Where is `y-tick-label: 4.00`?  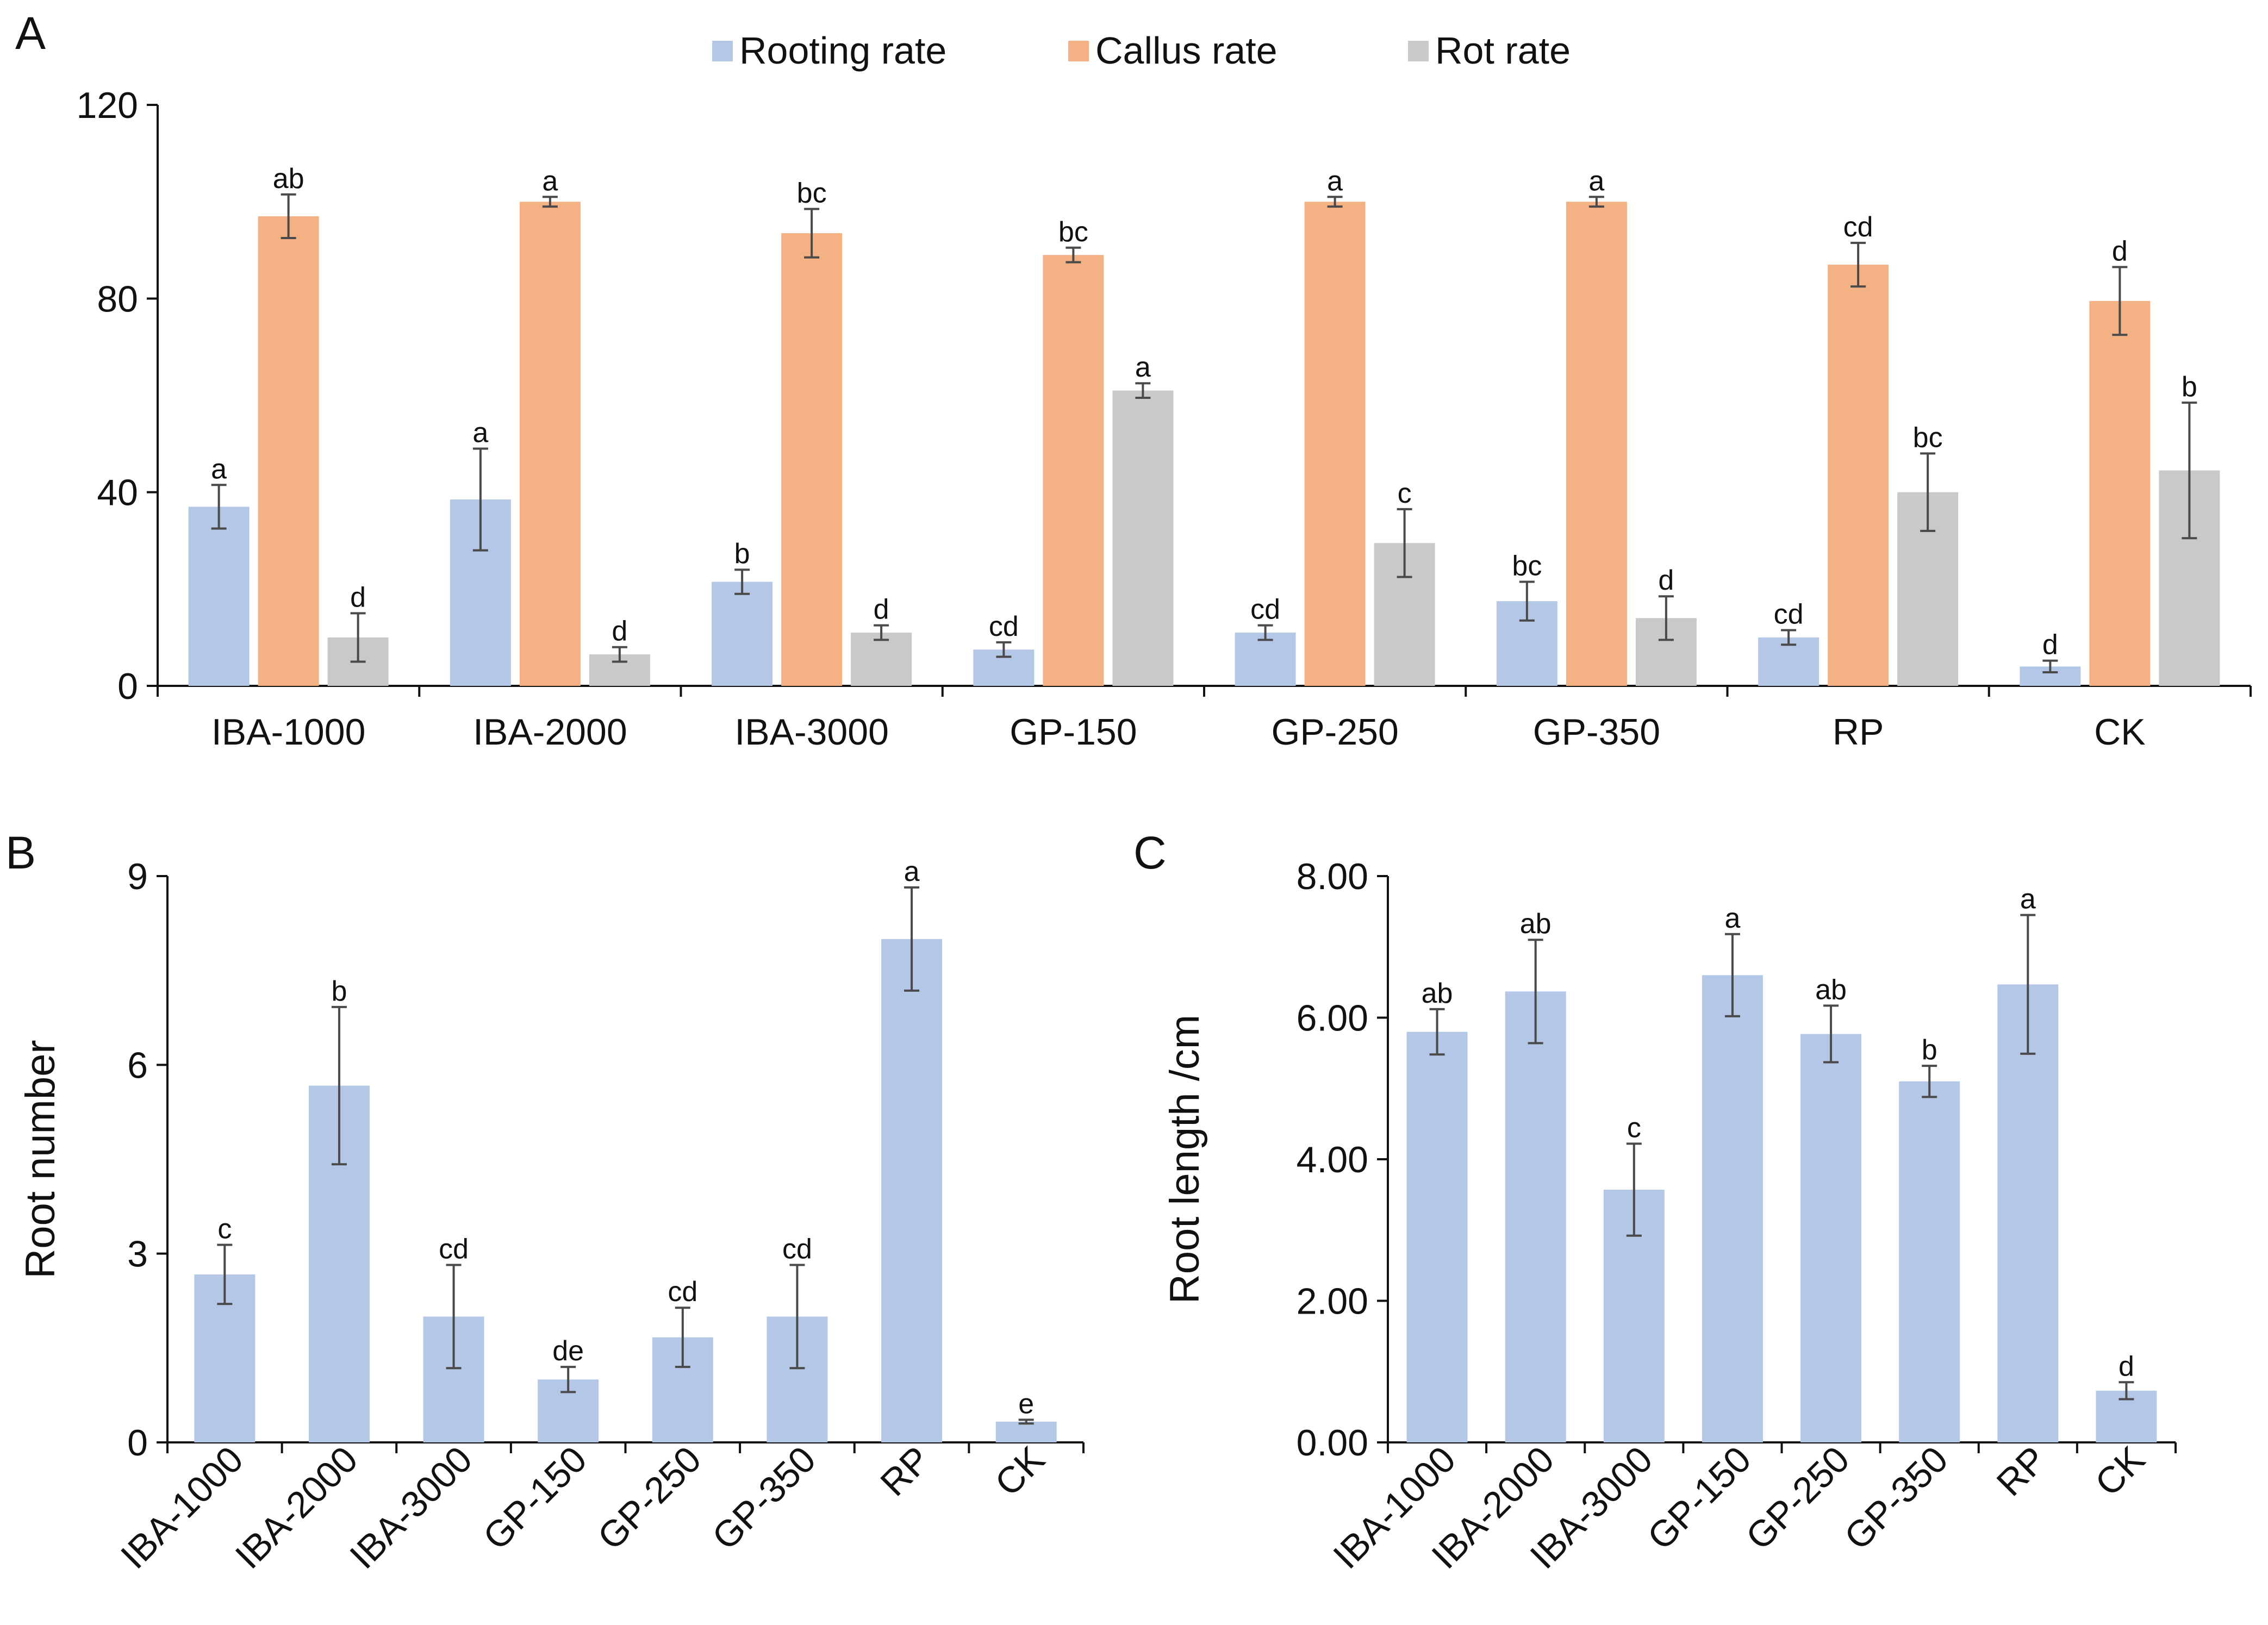
y-tick-label: 4.00 is located at coordinates (1332, 1159).